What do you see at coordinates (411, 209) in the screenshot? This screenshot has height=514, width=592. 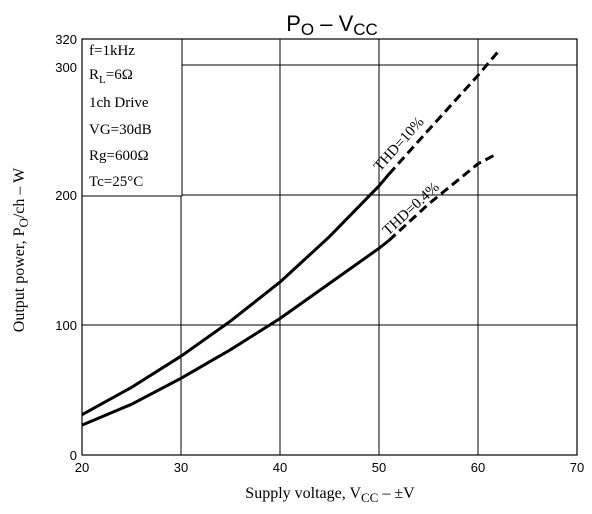 I see `series-label-thd-0-4: THD=0.4%` at bounding box center [411, 209].